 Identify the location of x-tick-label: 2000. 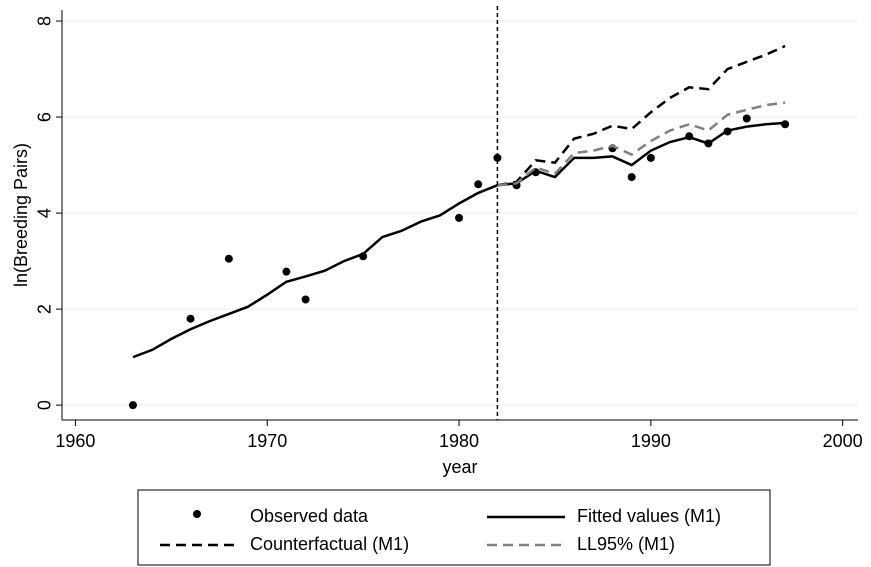
(843, 441).